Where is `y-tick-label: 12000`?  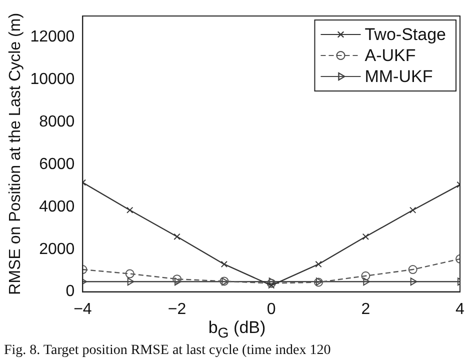
y-tick-label: 12000 is located at coordinates (52, 37).